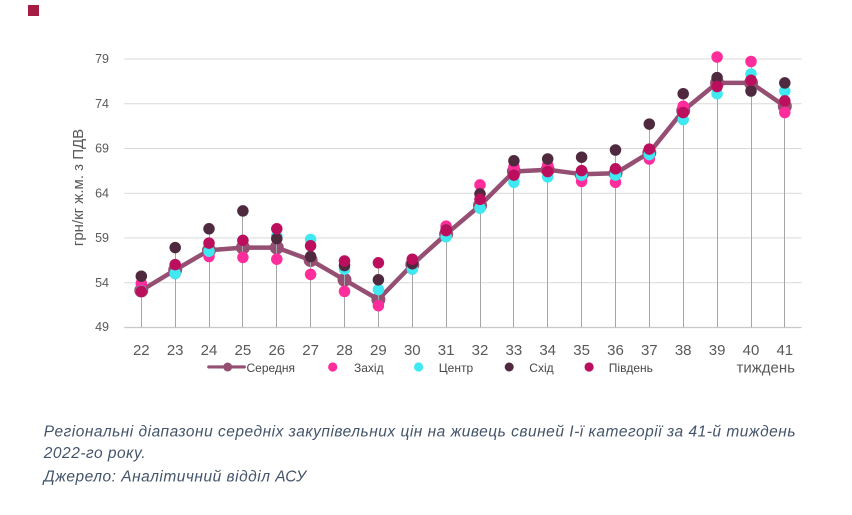  I want to click on svg-text: 34, so click(547, 350).